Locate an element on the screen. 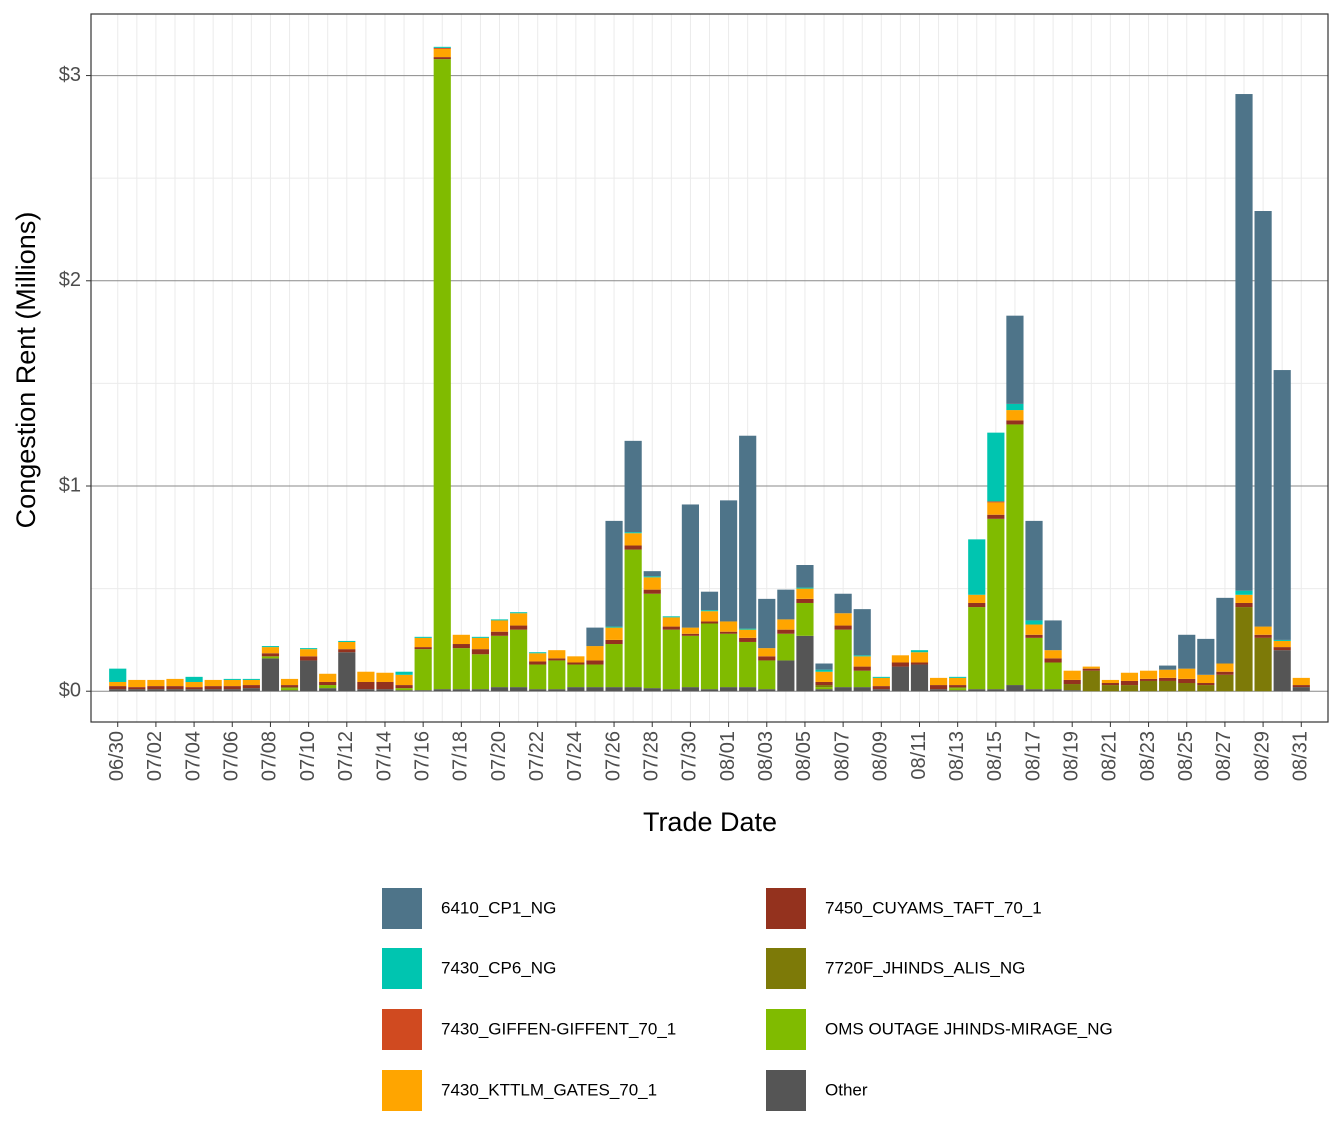 This screenshot has width=1344, height=1142. x-tick-label: 08/19 is located at coordinates (1071, 756).